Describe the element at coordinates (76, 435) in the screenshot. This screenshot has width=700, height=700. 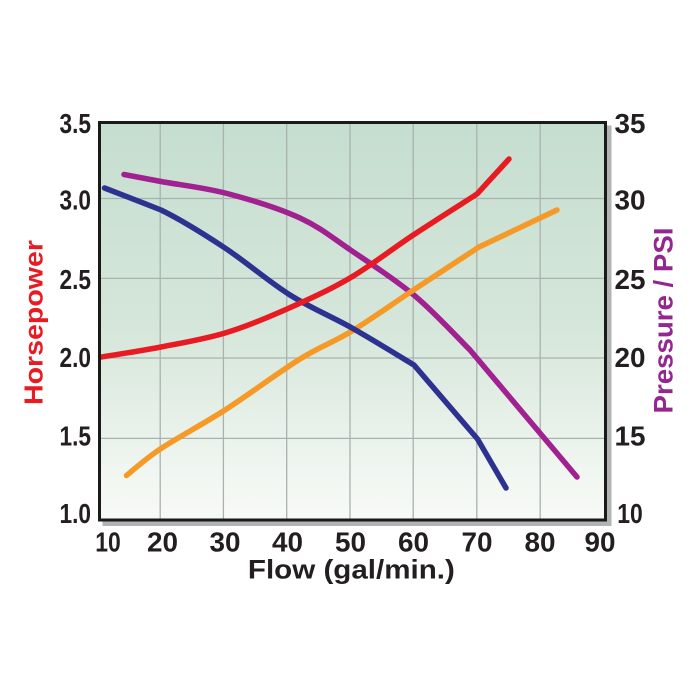
I see `svg-text: 1.5` at that location.